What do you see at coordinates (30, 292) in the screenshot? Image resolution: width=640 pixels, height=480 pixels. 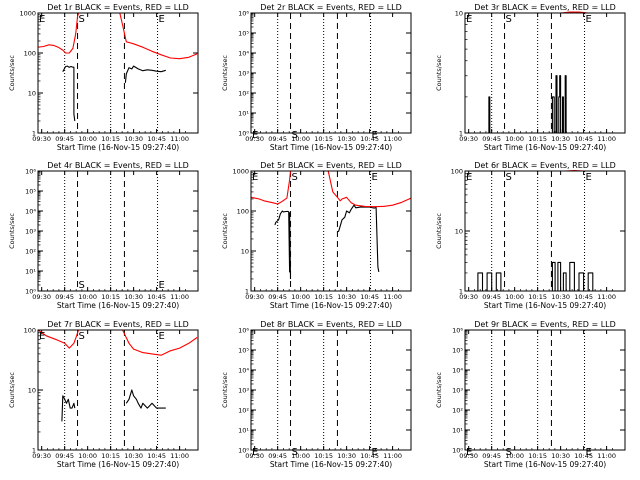 I see `y-tick-label: 10⁰` at bounding box center [30, 292].